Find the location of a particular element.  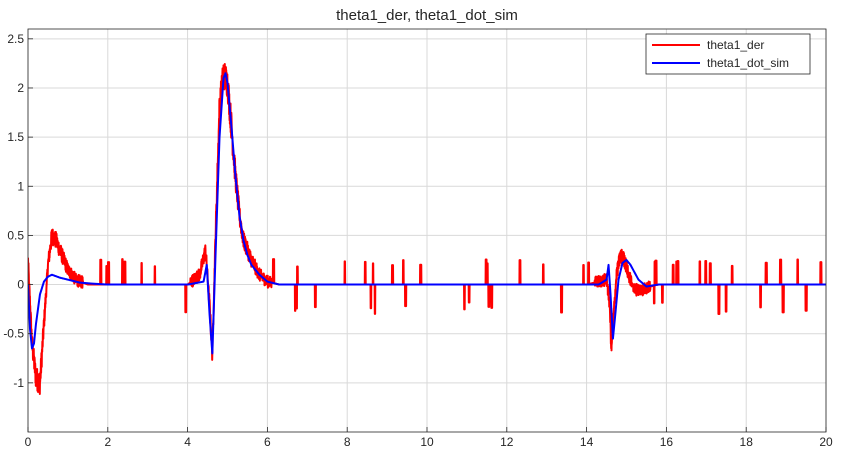

x-tick-label: 16 is located at coordinates (667, 442).